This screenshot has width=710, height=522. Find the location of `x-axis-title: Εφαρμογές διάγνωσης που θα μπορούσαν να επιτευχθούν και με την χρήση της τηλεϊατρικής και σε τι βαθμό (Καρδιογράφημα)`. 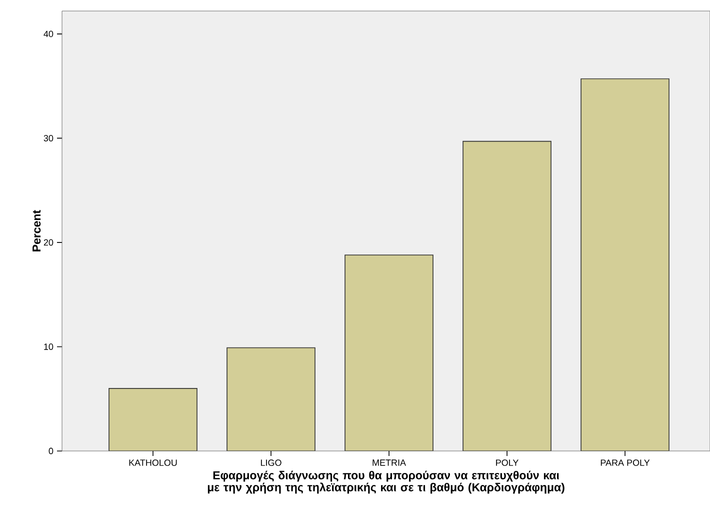

x-axis-title: Εφαρμογές διάγνωσης που θα μπορούσαν να επιτευχθούν και με την χρήση της τηλεϊατρικής και σε τι βαθμό (Καρδιογράφημα) is located at coordinates (386, 482).